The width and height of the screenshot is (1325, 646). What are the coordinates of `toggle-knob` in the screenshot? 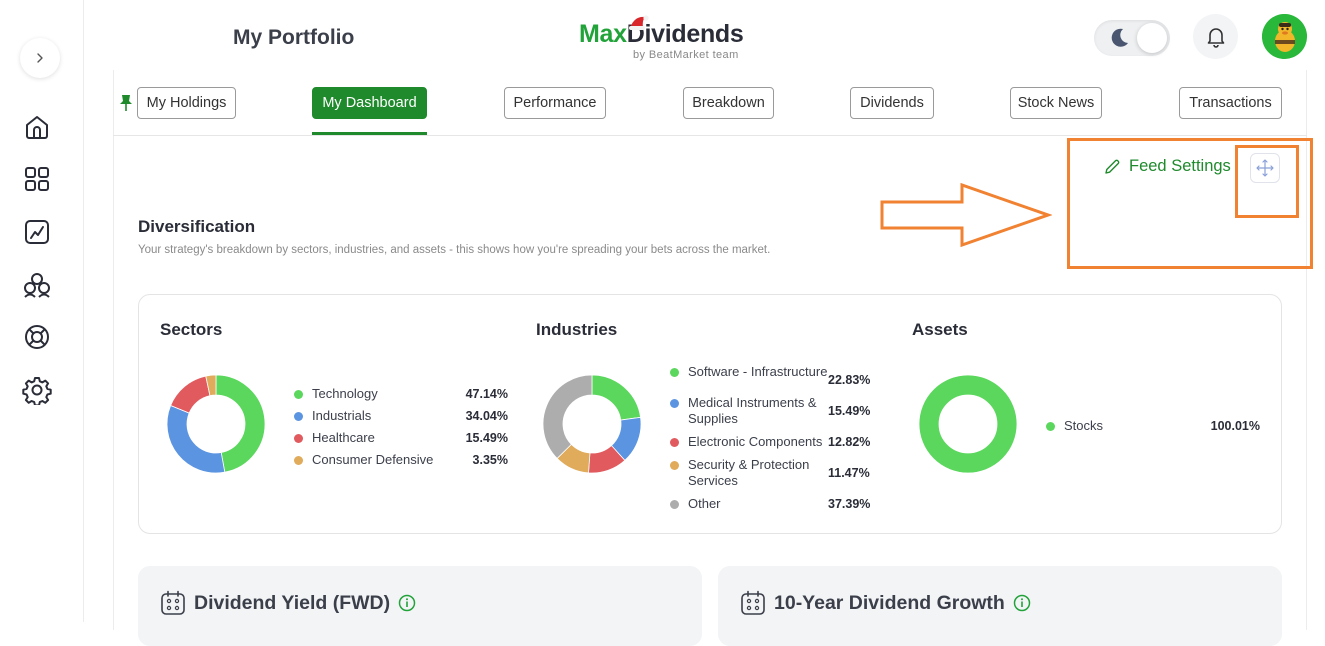 It's located at (1152, 38).